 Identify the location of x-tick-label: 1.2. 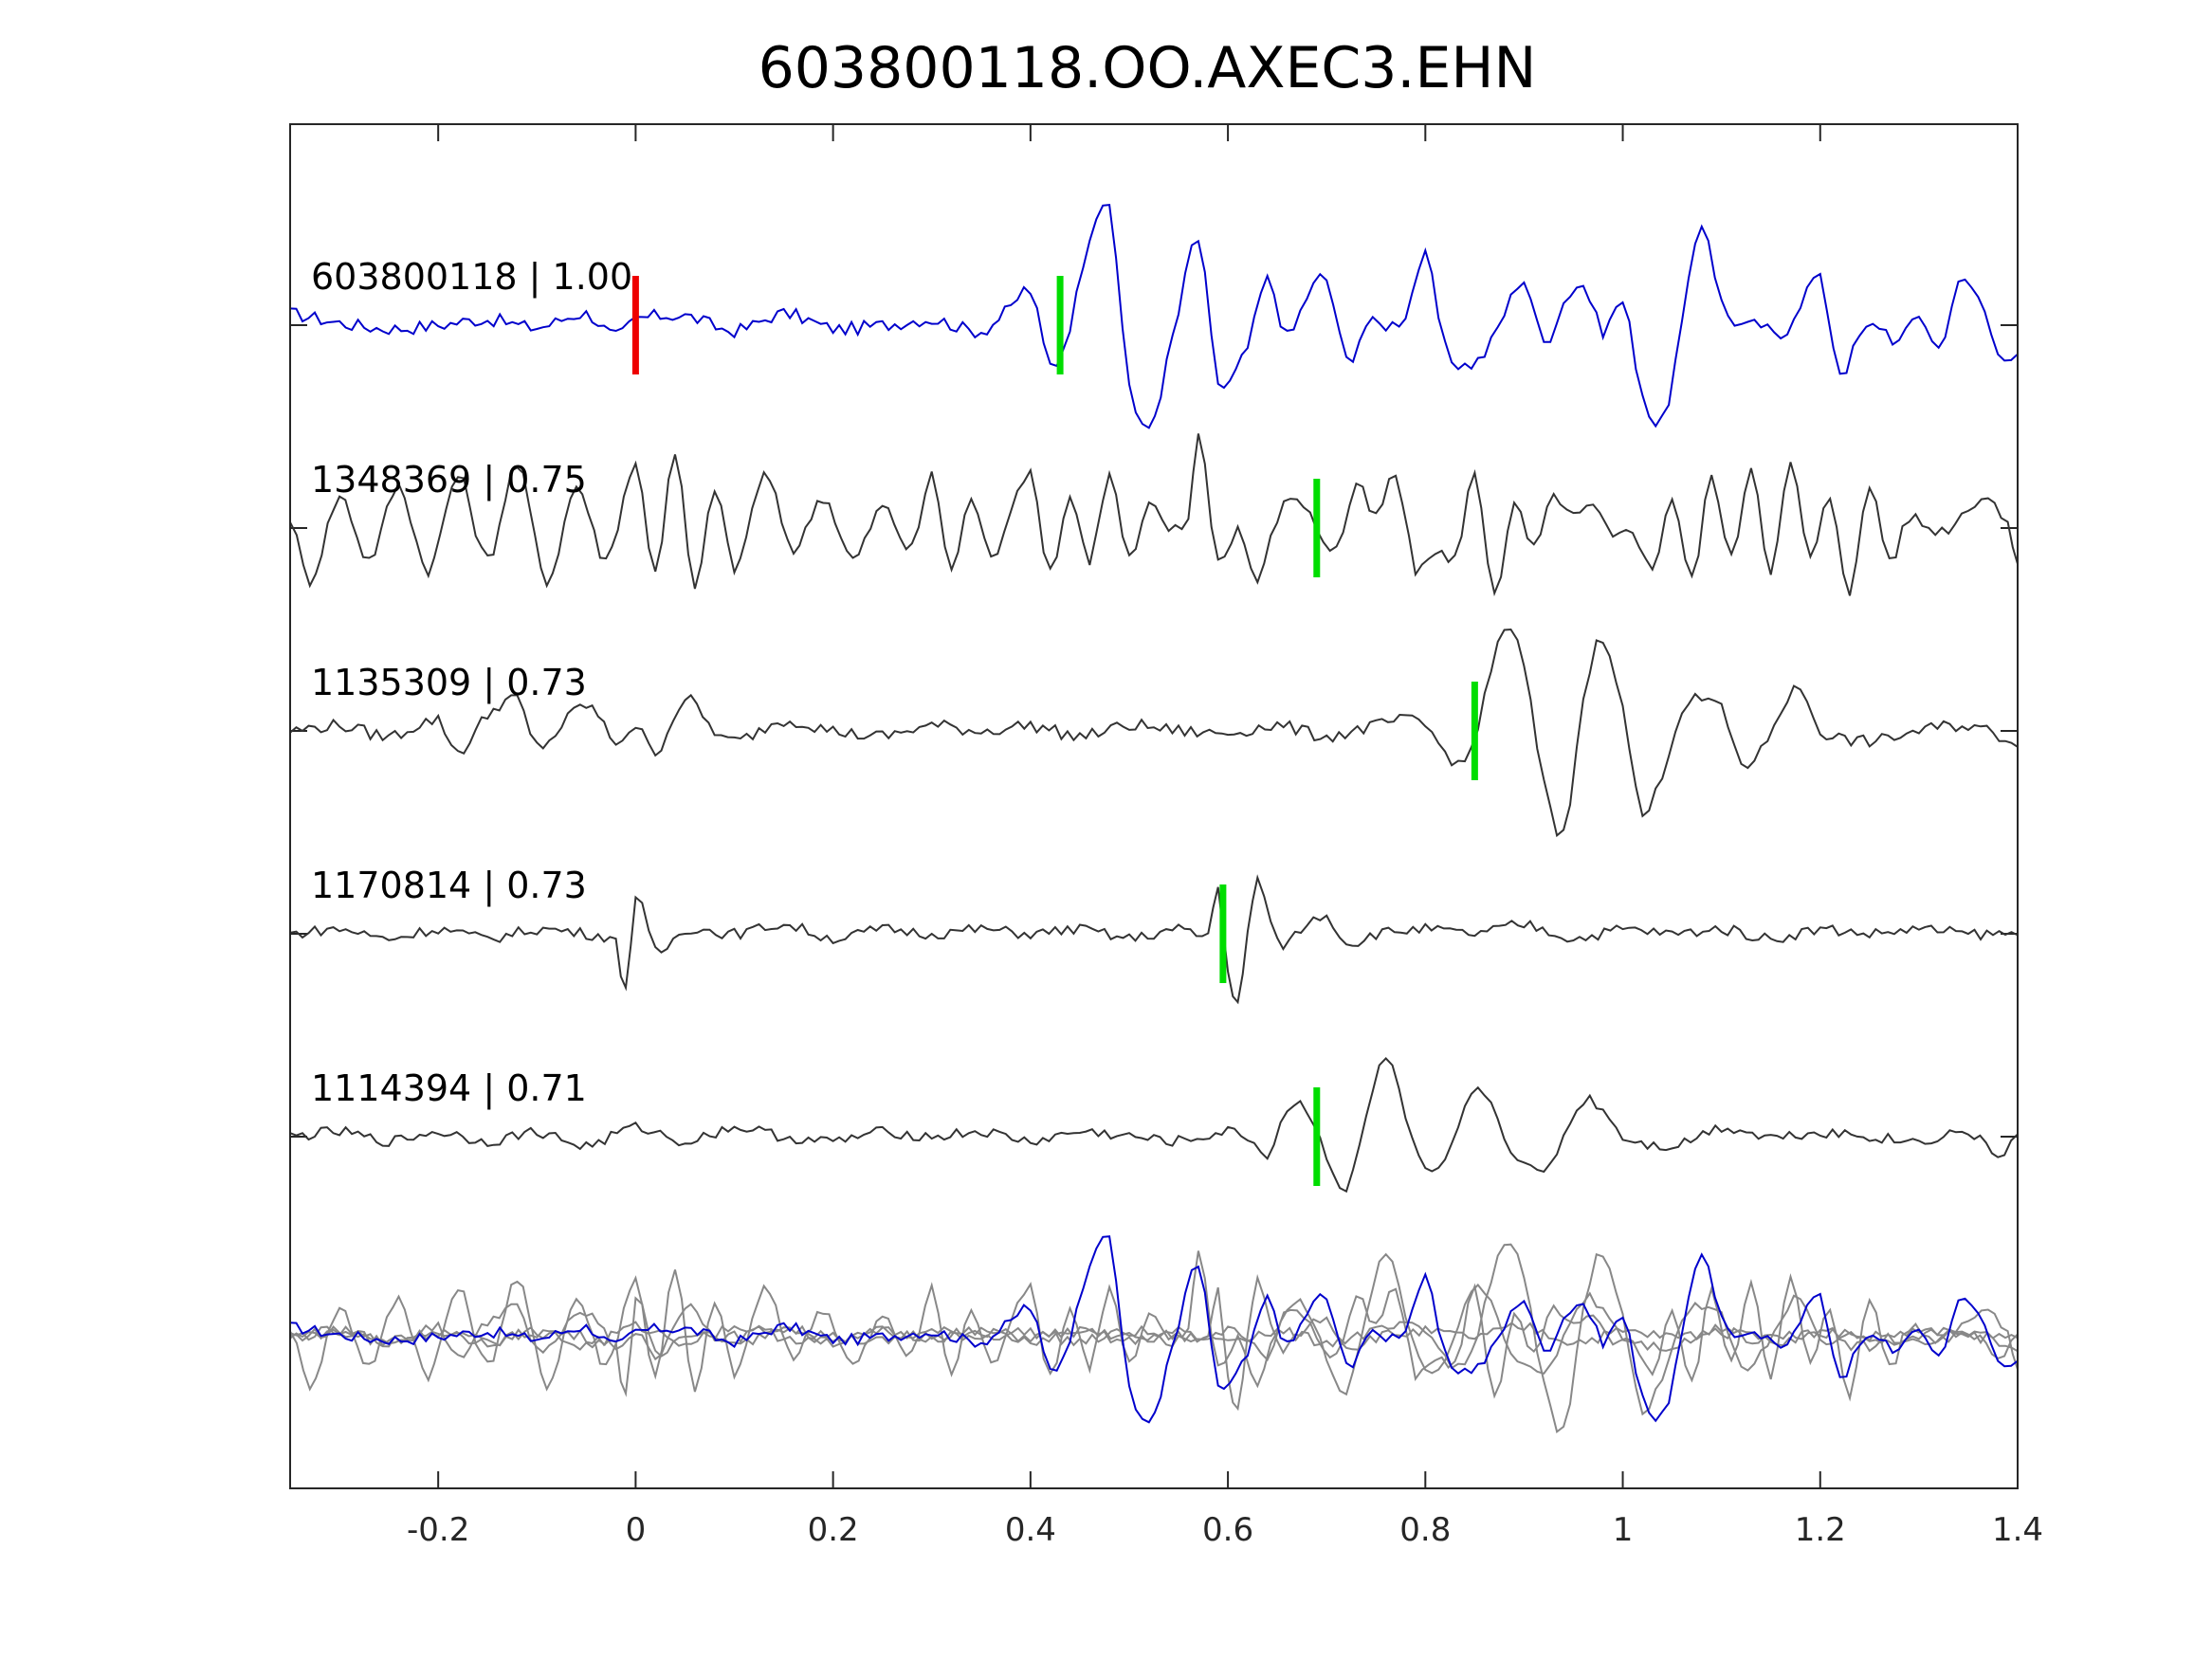
(1820, 1530).